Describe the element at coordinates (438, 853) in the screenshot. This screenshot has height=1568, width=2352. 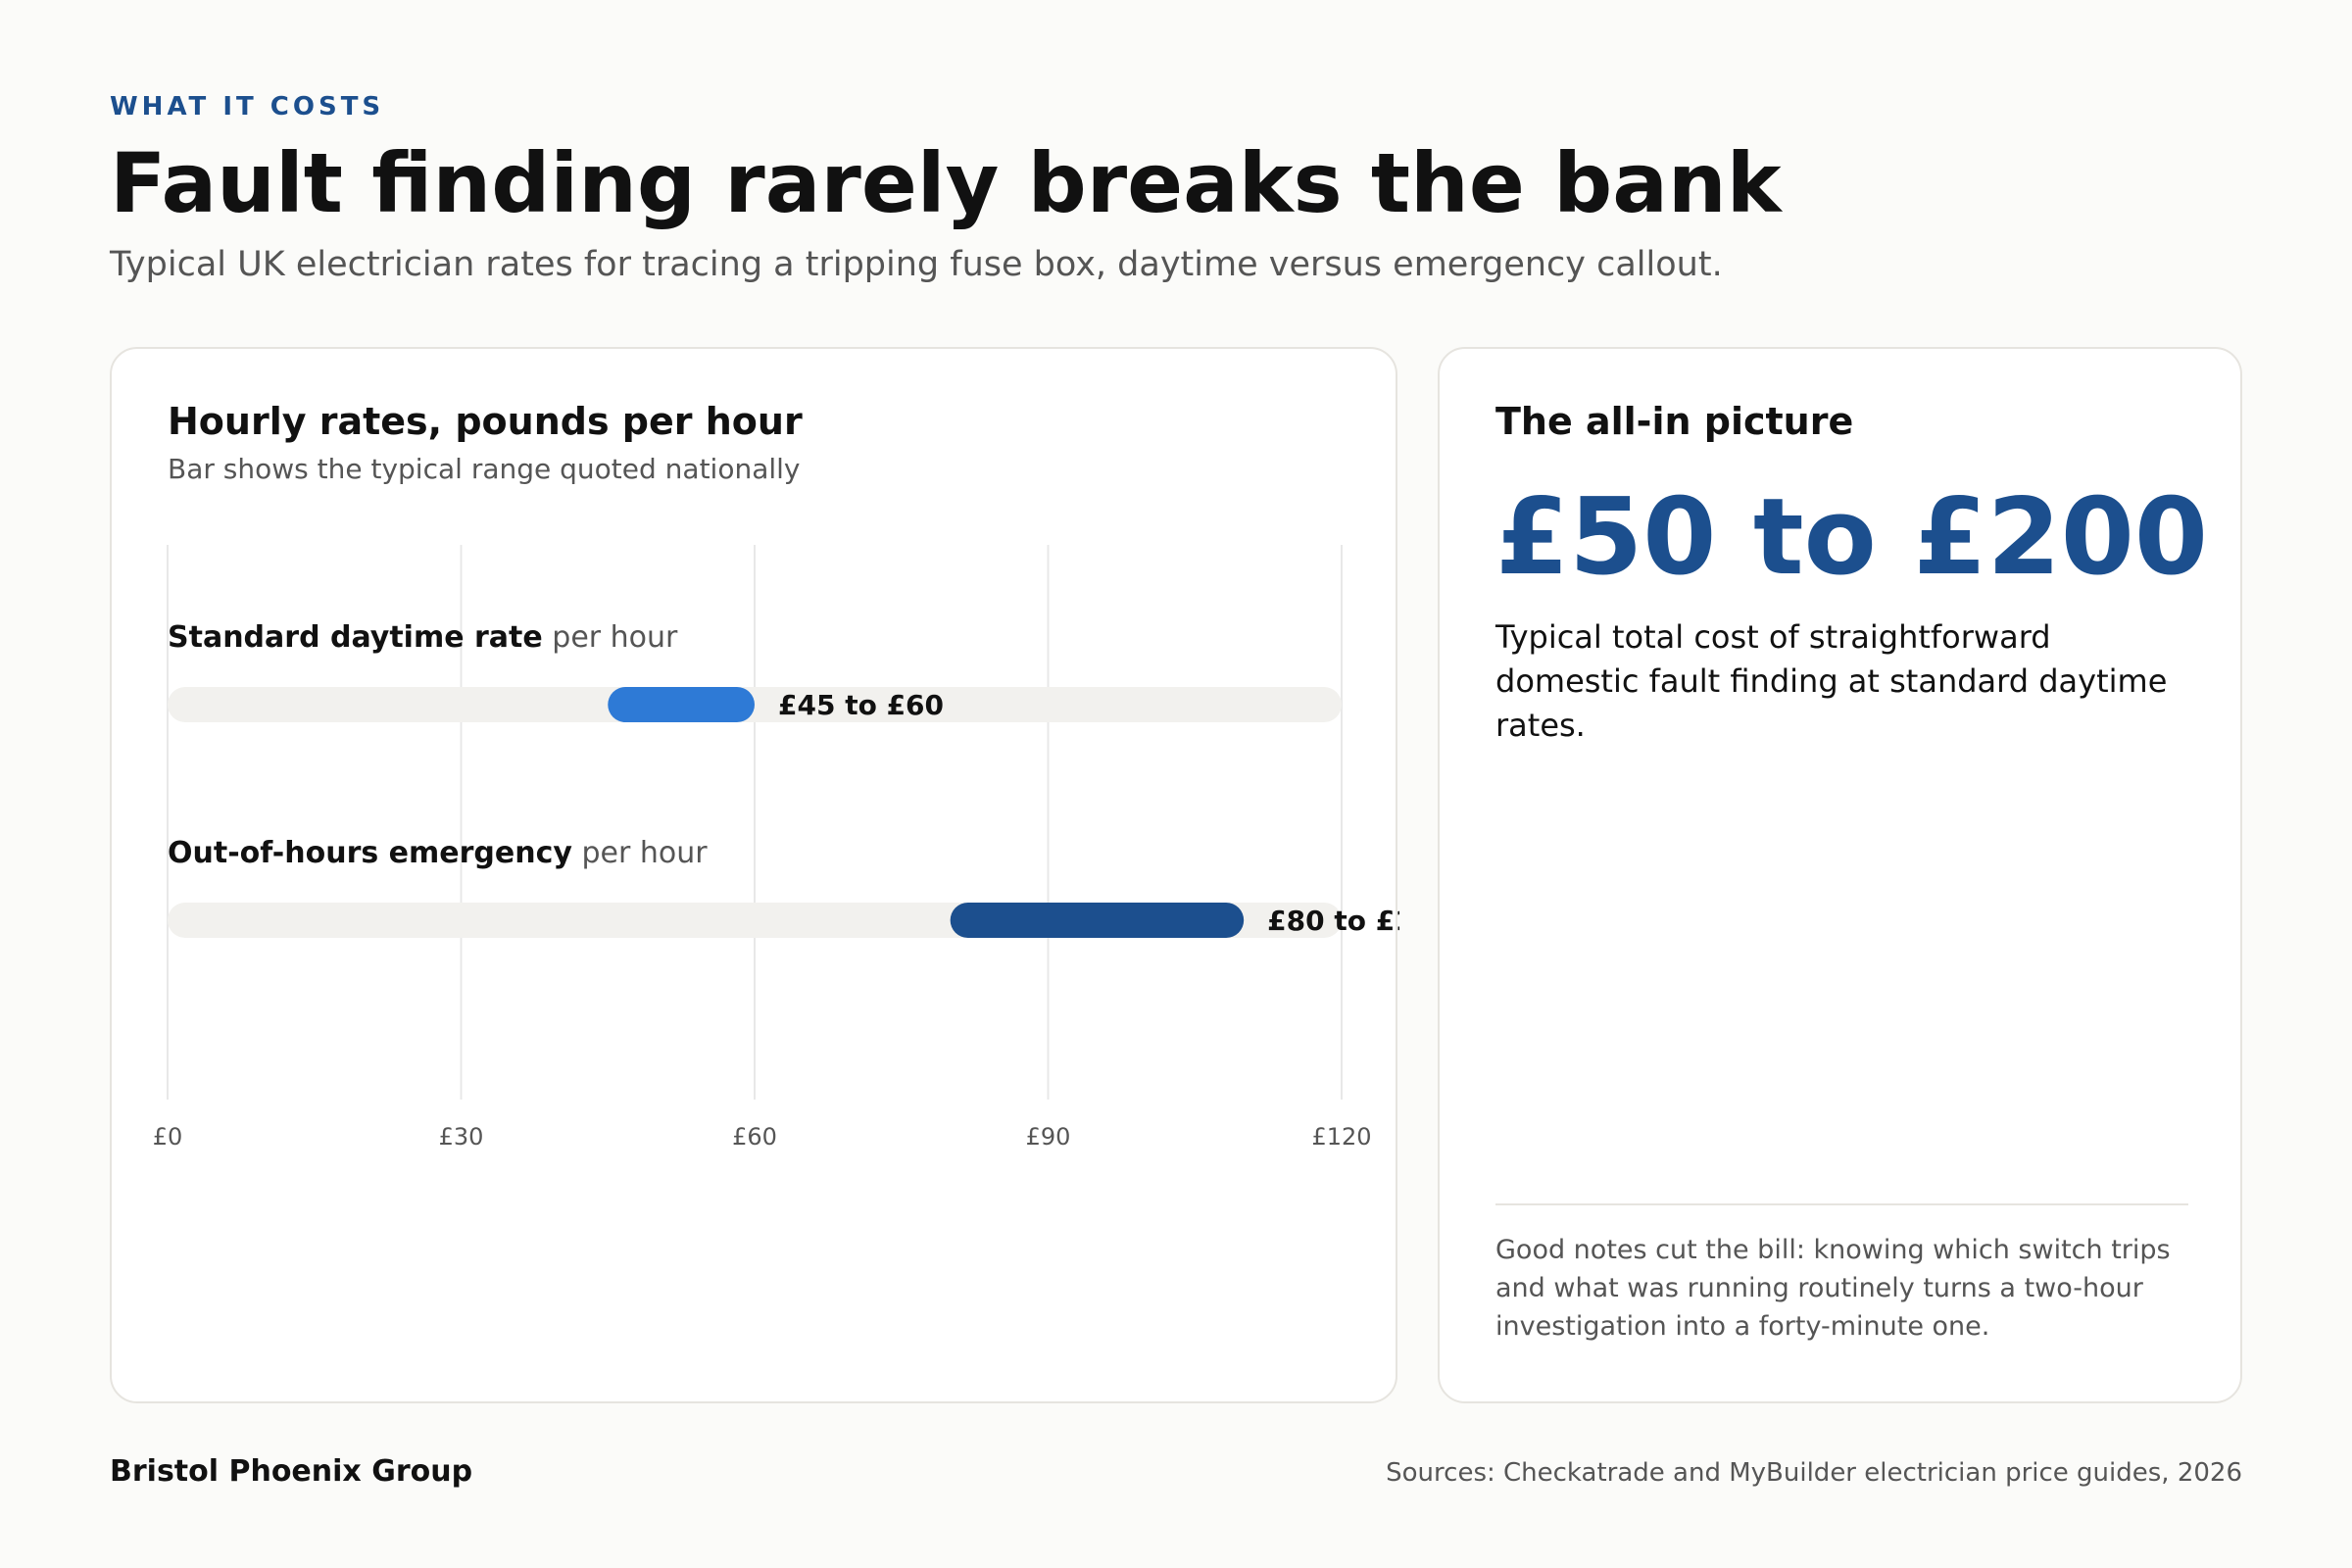
I see `series-label: Out-of-hours emergency per hour` at that location.